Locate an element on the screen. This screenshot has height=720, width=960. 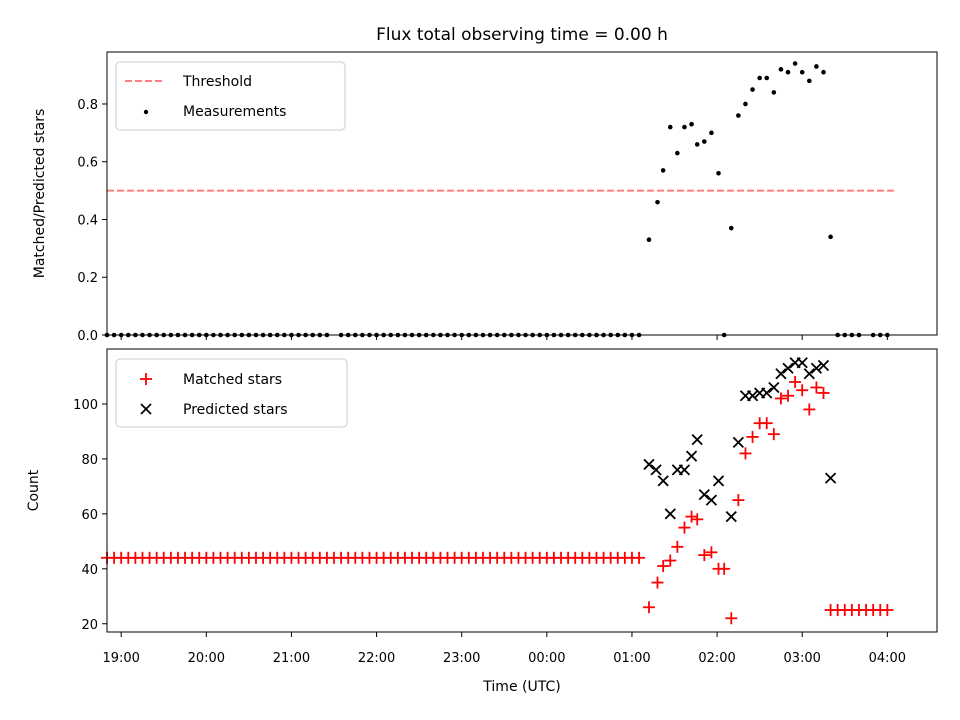
x-tick-label: 21:00 is located at coordinates (291, 658).